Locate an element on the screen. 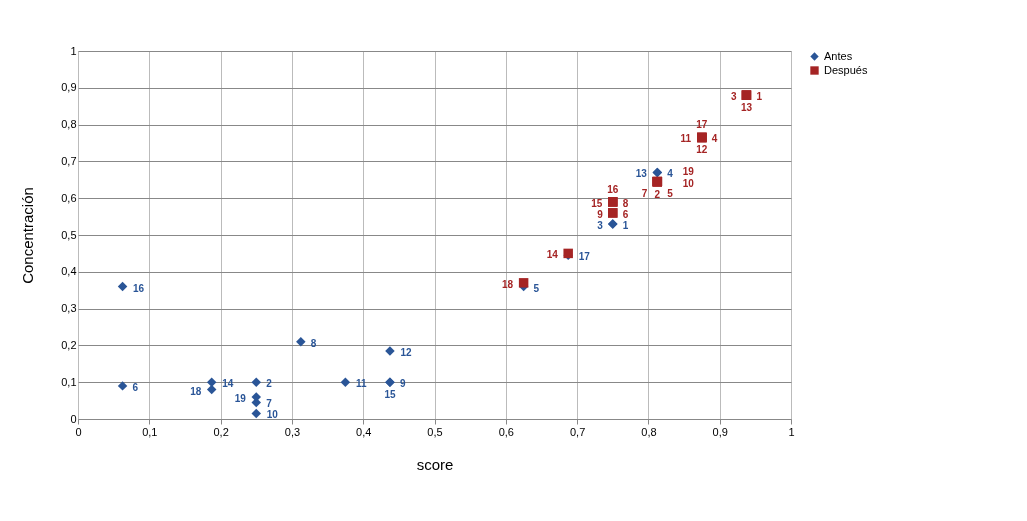 The image size is (1027, 521). x-tick-label: 0,3 is located at coordinates (292, 431).